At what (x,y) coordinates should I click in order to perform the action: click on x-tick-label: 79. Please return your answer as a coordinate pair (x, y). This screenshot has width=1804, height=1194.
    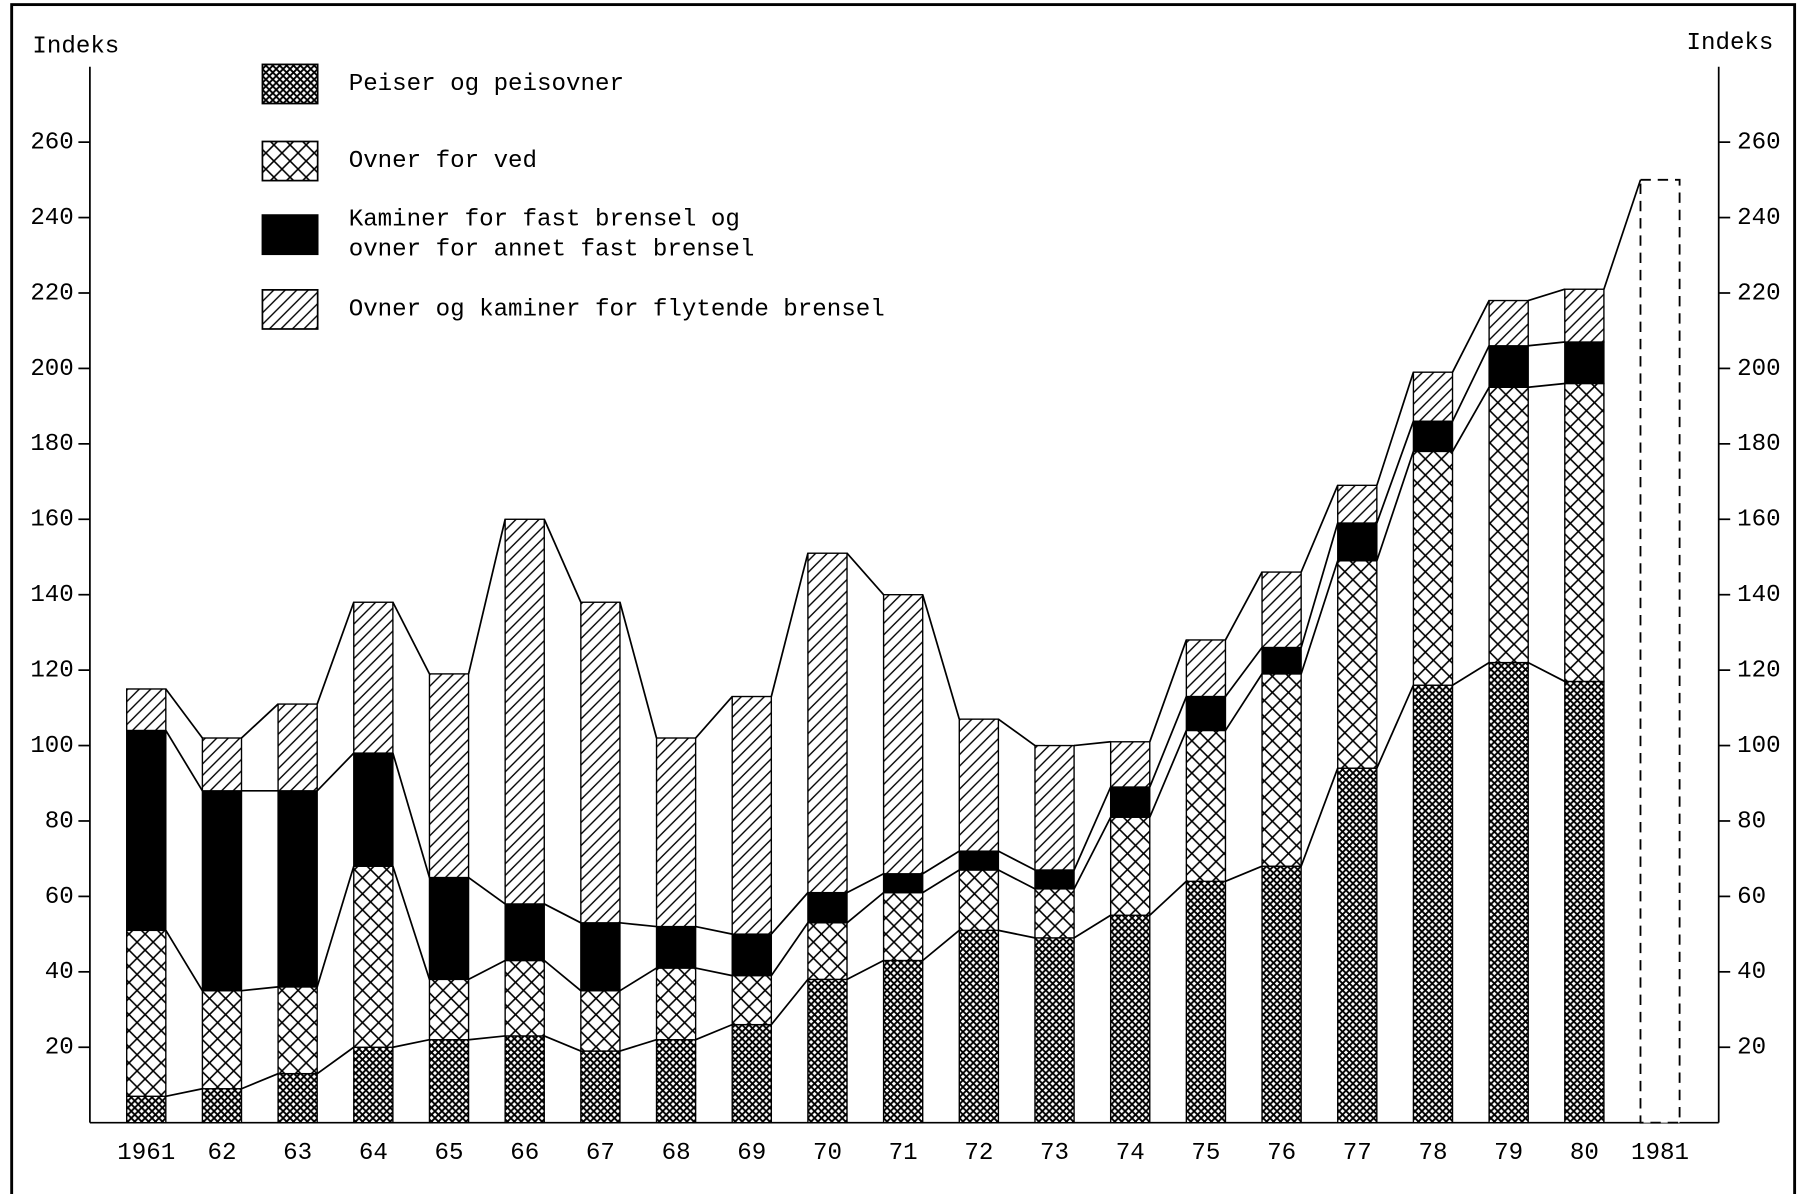
    Looking at the image, I should click on (1508, 1153).